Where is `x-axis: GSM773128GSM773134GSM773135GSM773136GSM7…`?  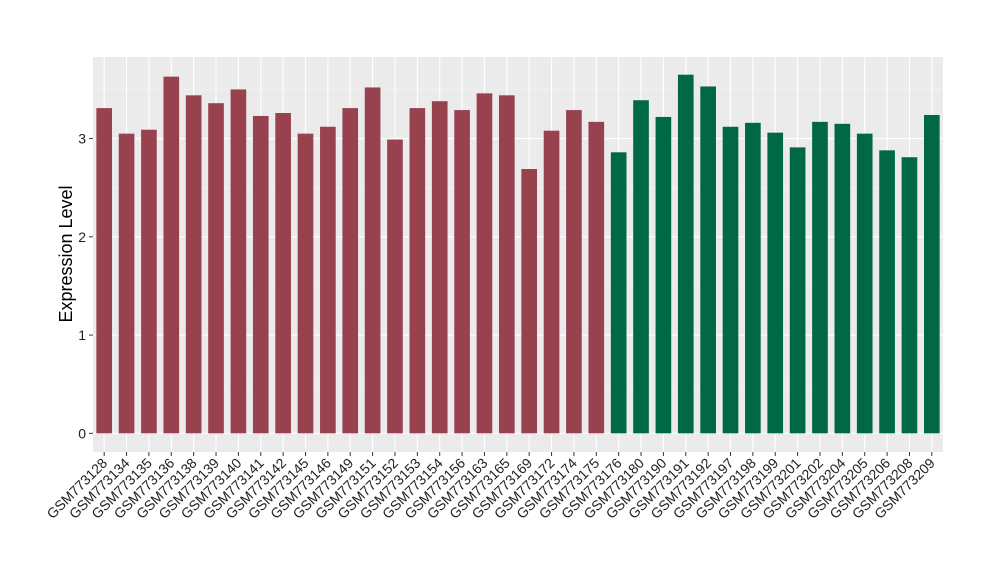
x-axis: GSM773128GSM773134GSM773135GSM773136GSM7… is located at coordinates (490, 487).